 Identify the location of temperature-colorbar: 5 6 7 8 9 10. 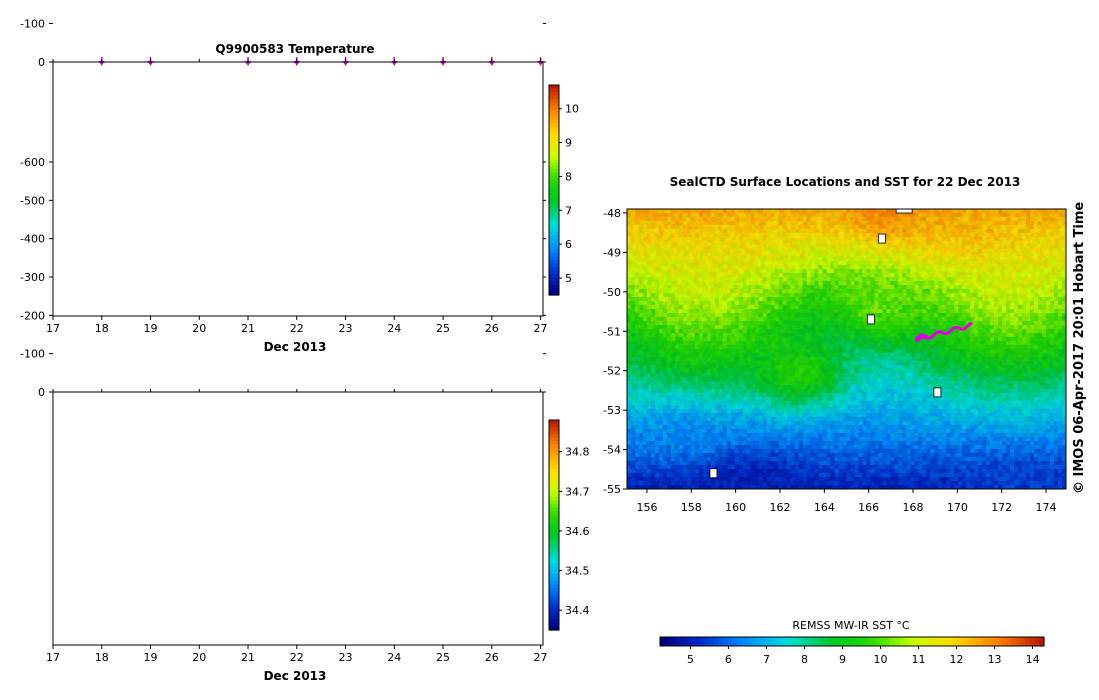
(563, 190).